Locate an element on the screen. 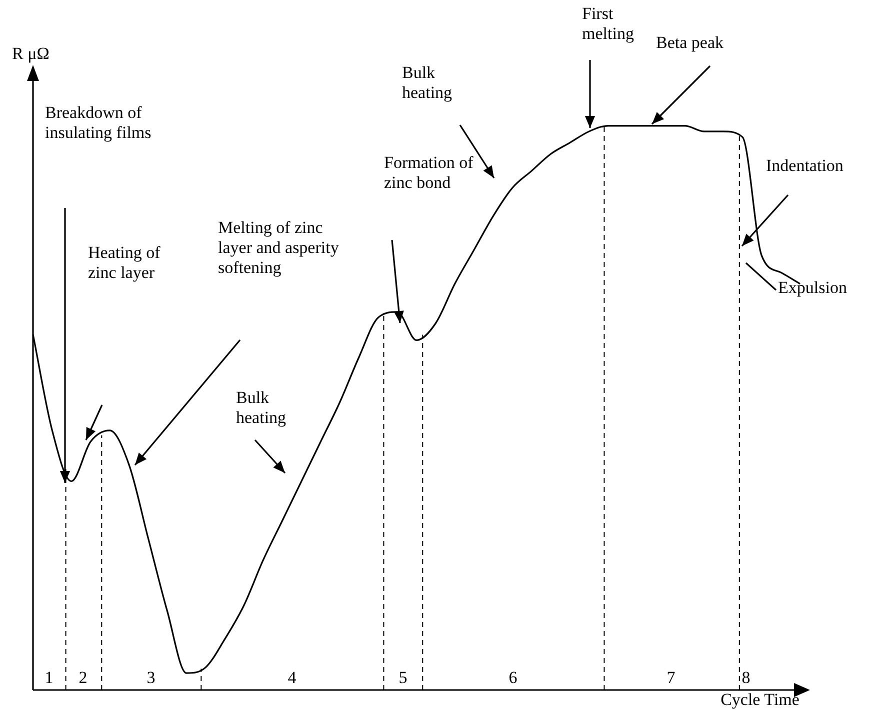 This screenshot has width=882, height=710. annotation: Heating of zinc layer is located at coordinates (125, 263).